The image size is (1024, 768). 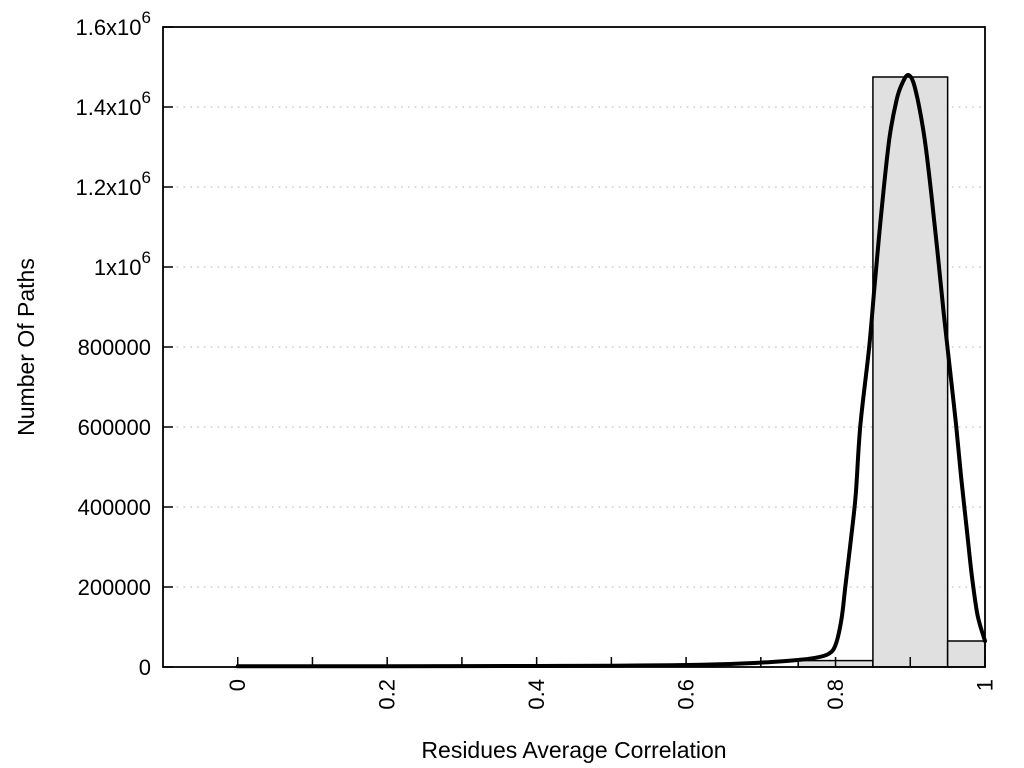 What do you see at coordinates (686, 694) in the screenshot?
I see `x-tick-label: 0.6` at bounding box center [686, 694].